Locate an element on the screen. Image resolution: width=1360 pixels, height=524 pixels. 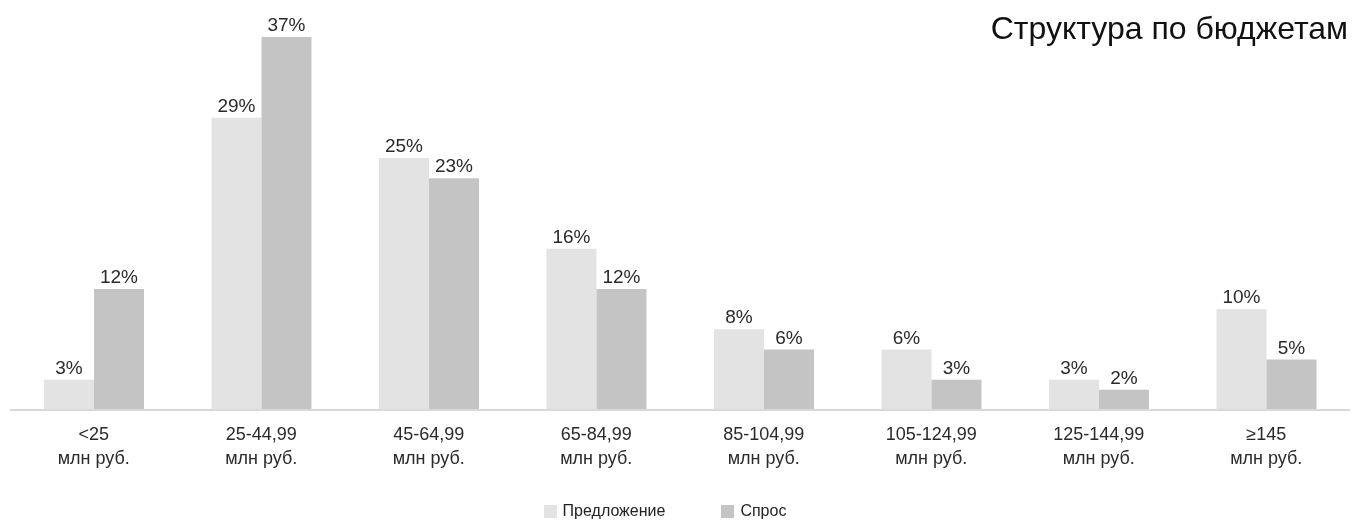
data-label: 37% is located at coordinates (286, 24).